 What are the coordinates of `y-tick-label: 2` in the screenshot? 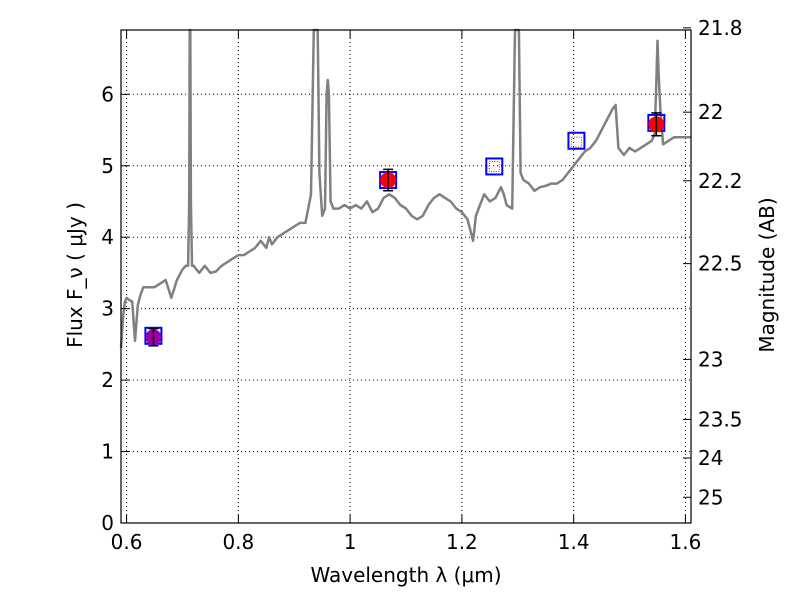 It's located at (107, 380).